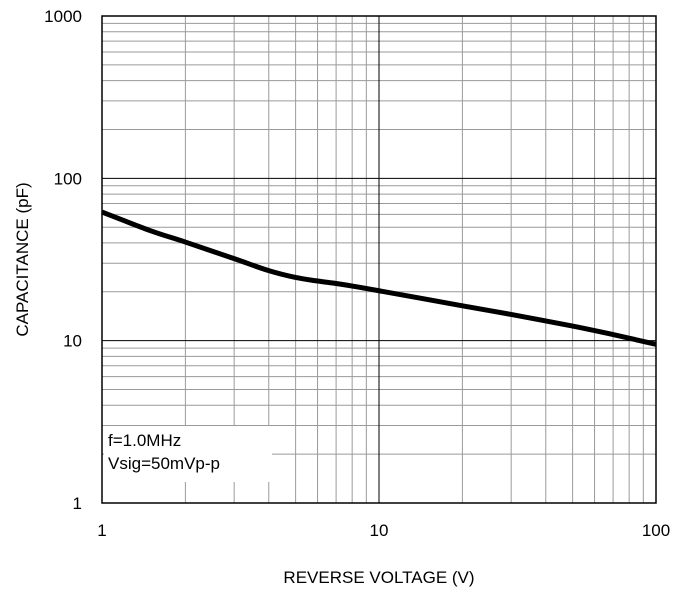 This screenshot has width=690, height=589. Describe the element at coordinates (63, 16) in the screenshot. I see `y-tick-label: 1000` at that location.